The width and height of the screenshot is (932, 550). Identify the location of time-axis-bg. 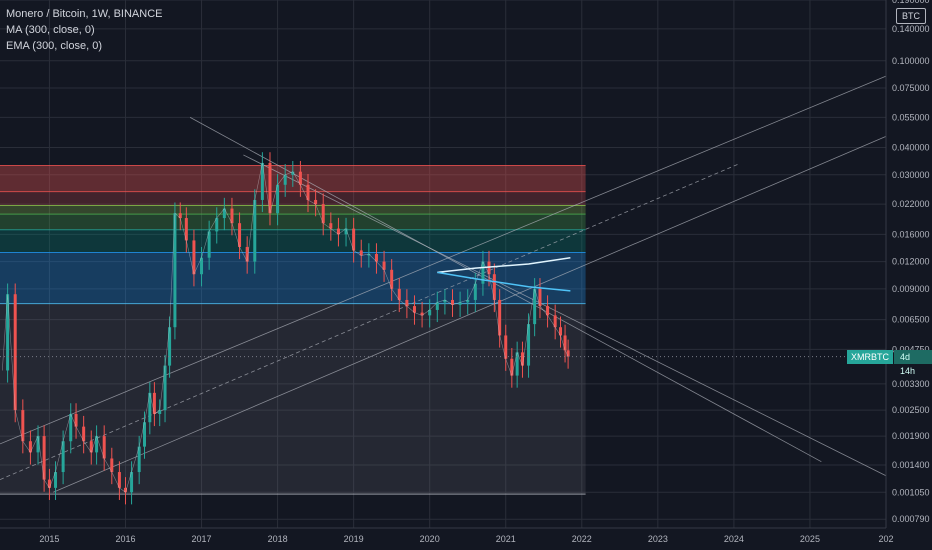
(466, 539).